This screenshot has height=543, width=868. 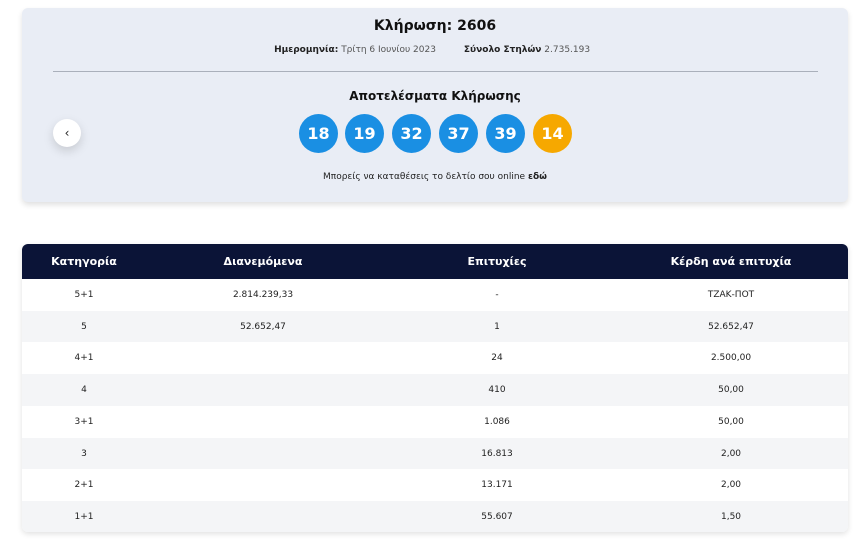 What do you see at coordinates (497, 485) in the screenshot?
I see `table-cell: 13.171` at bounding box center [497, 485].